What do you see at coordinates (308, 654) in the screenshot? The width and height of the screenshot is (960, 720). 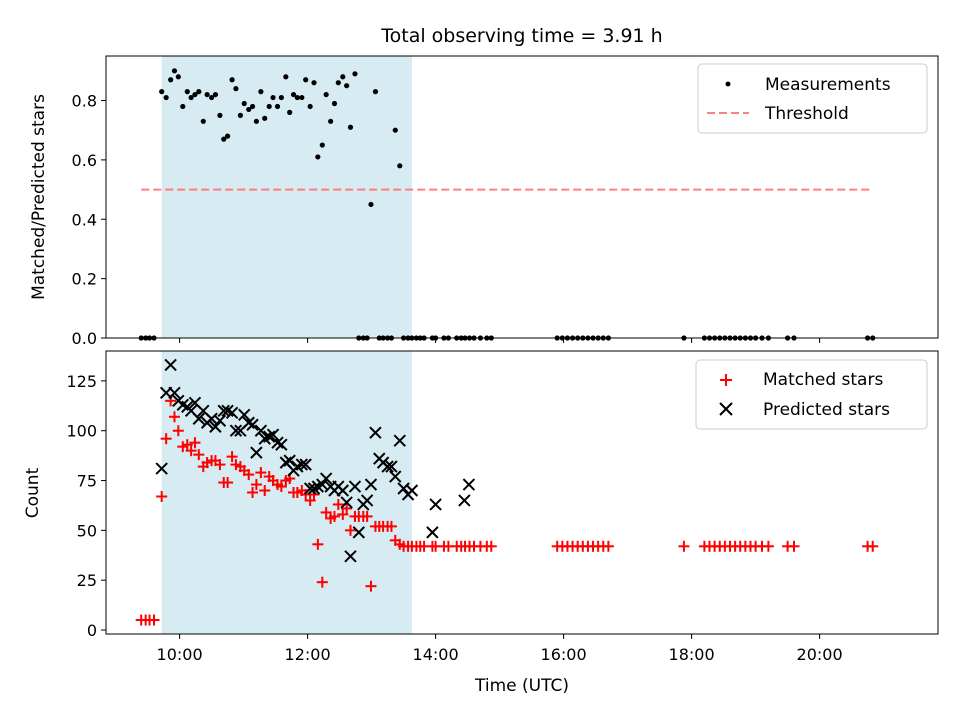 I see `x-tick-label: 12:00` at bounding box center [308, 654].